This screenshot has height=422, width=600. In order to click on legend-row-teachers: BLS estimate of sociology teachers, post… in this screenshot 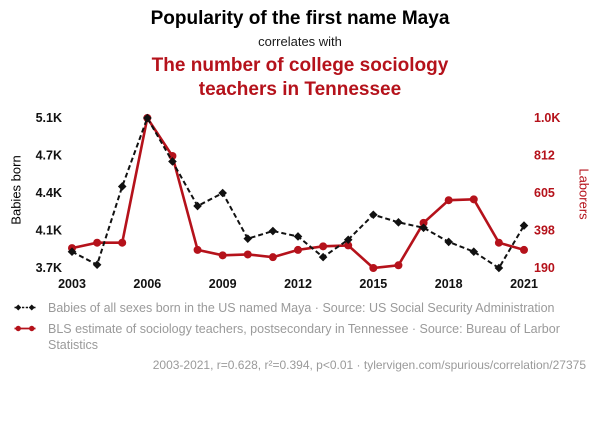, I will do `click(300, 337)`.